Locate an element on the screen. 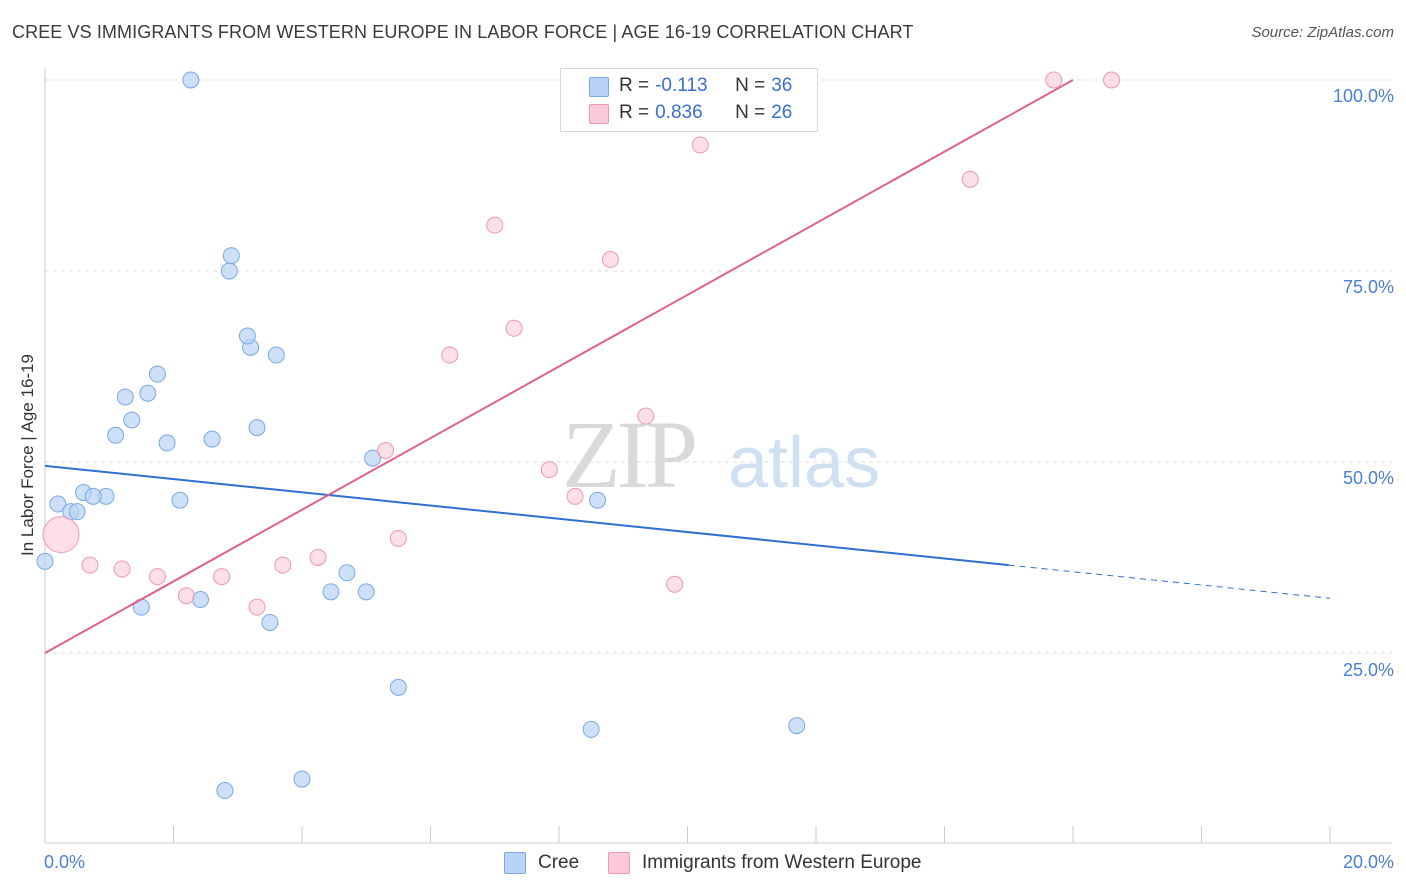 Image resolution: width=1406 pixels, height=892 pixels. trend-line-cree-extension is located at coordinates (1169, 581).